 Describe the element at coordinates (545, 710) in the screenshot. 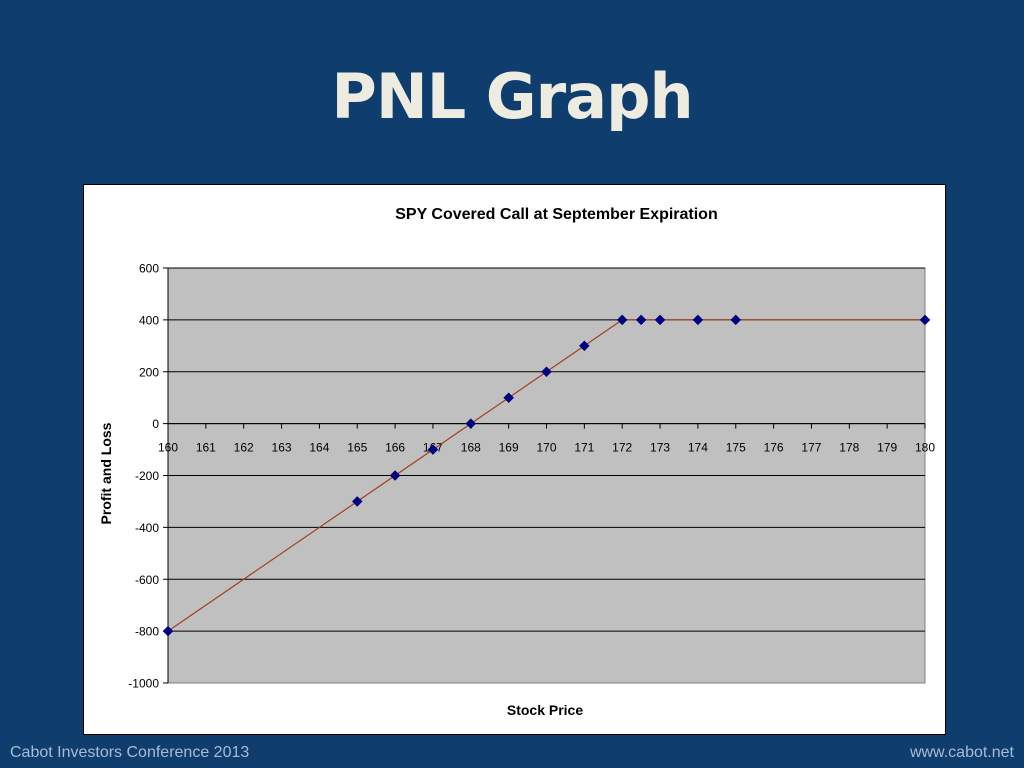

I see `x-axis-label: Stock Price` at that location.